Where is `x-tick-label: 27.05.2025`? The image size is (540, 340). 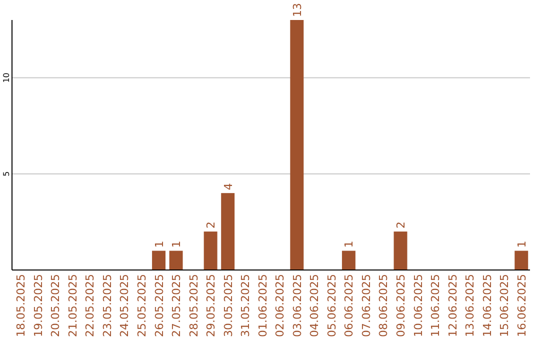
x-tick-label: 27.05.2025 is located at coordinates (177, 305).